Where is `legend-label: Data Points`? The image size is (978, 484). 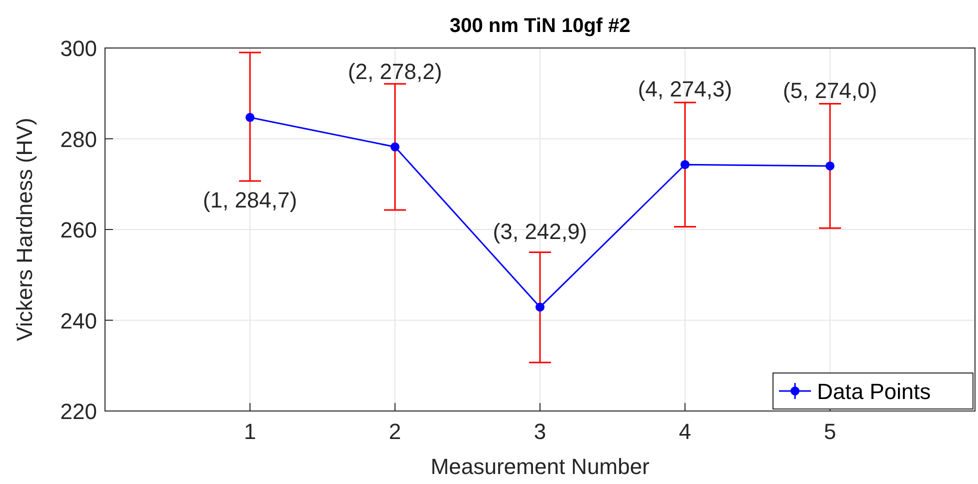 legend-label: Data Points is located at coordinates (874, 391).